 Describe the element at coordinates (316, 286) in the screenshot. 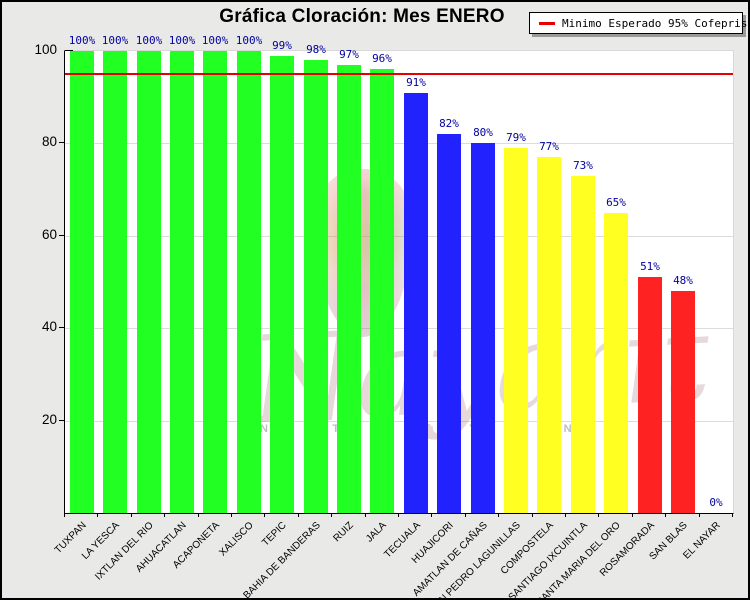

I see `bar-bahia-de-banderas` at that location.